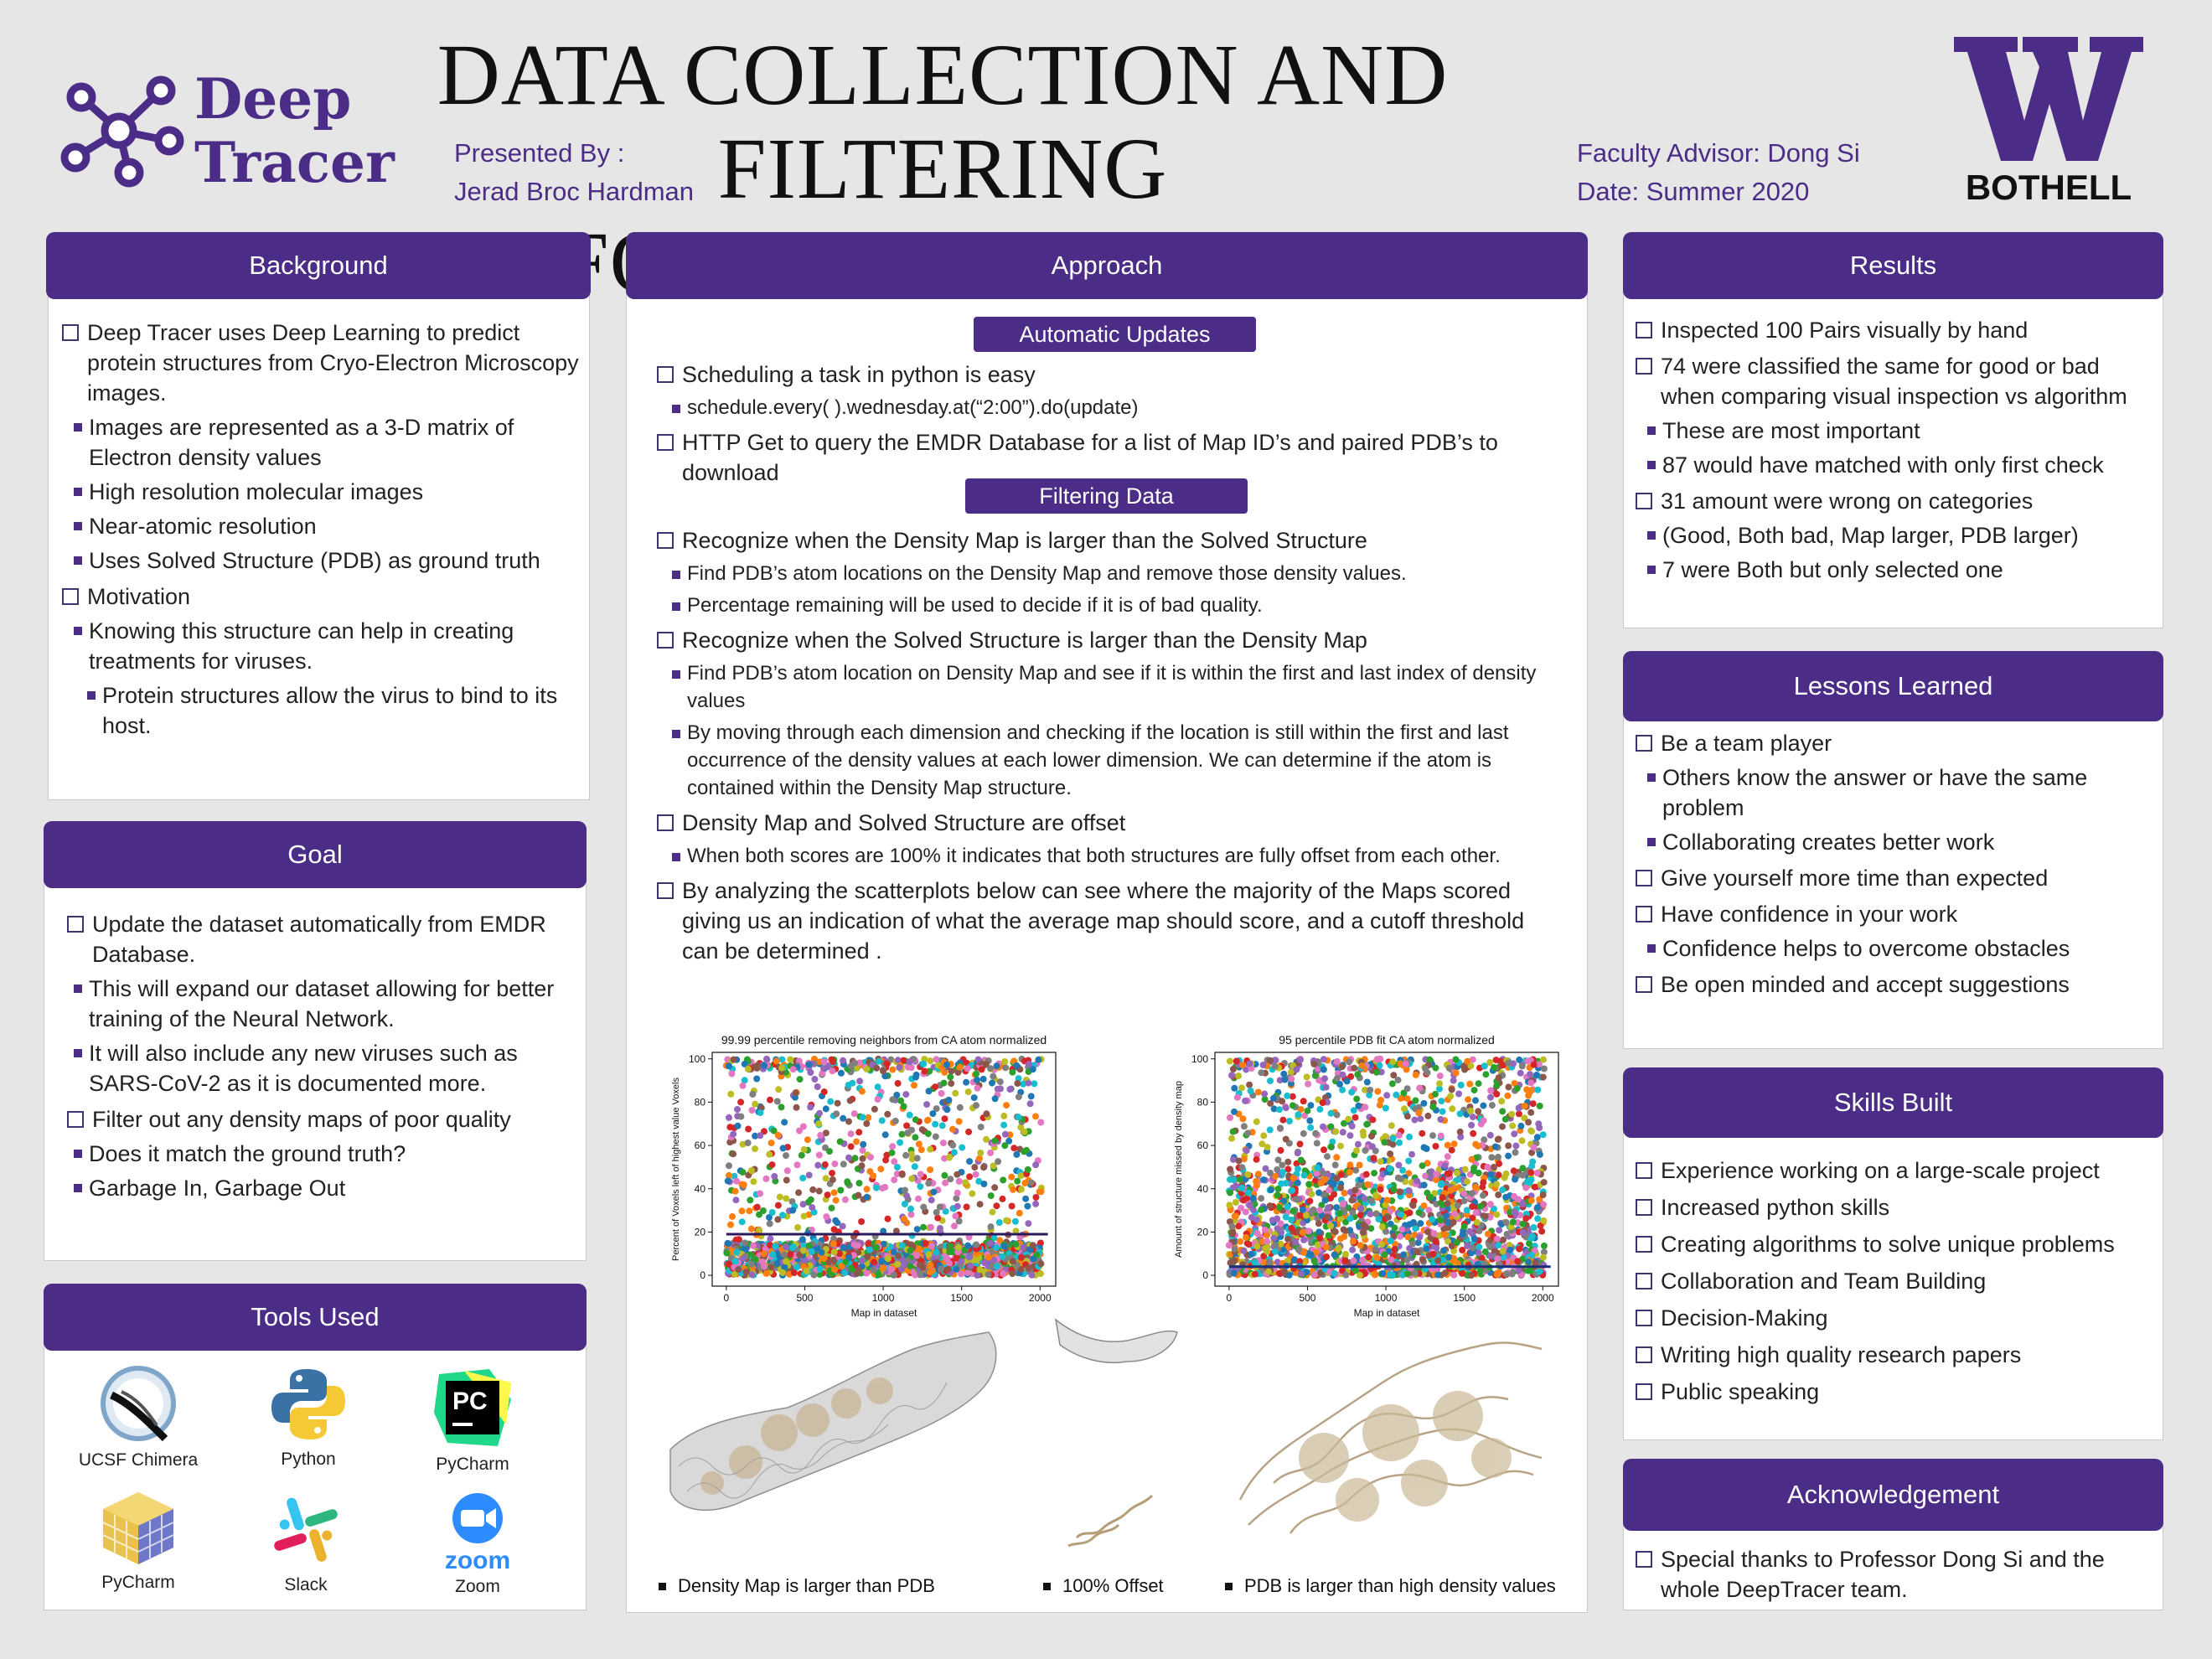 Image resolution: width=2212 pixels, height=1659 pixels. What do you see at coordinates (1205, 1275) in the screenshot?
I see `y-tick-label: 0` at bounding box center [1205, 1275].